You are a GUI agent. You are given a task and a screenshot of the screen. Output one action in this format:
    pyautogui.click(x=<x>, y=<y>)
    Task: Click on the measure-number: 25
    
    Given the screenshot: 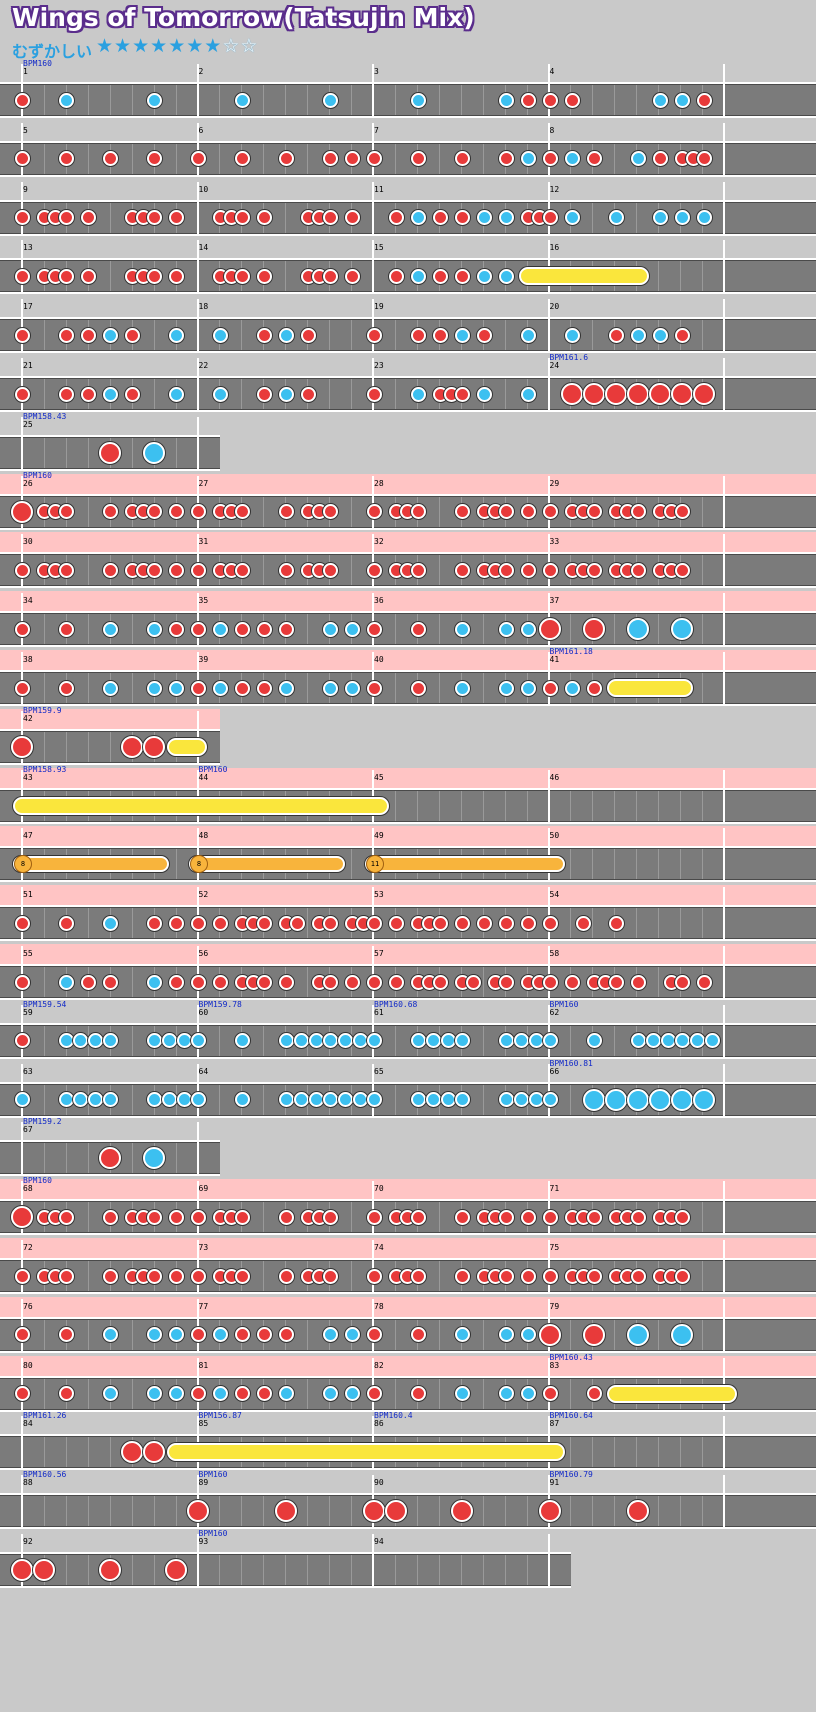 What is the action you would take?
    pyautogui.click(x=28, y=424)
    